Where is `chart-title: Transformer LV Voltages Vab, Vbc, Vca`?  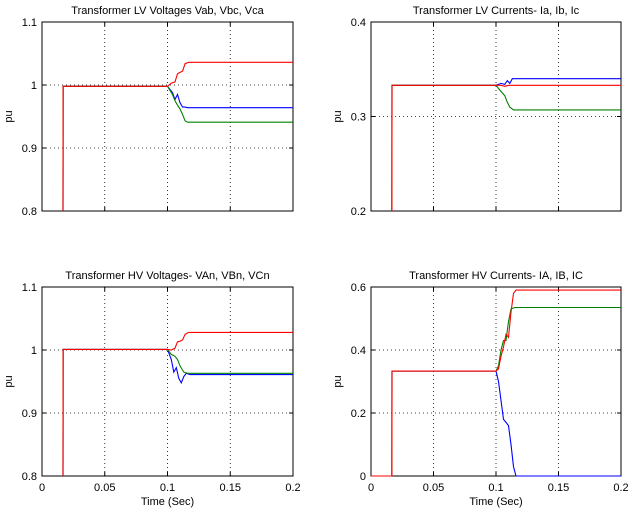
chart-title: Transformer LV Voltages Vab, Vbc, Vca is located at coordinates (167, 11).